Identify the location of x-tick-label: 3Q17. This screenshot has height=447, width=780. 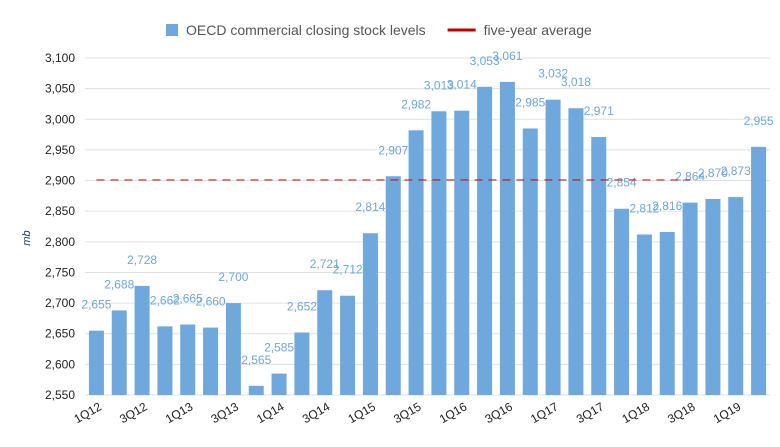
(590, 412).